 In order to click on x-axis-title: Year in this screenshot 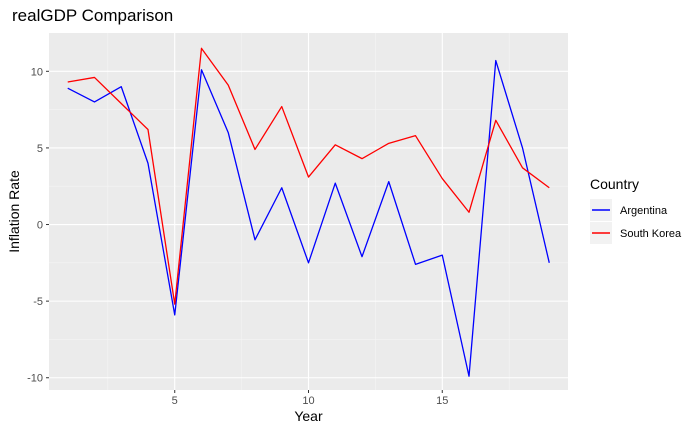, I will do `click(308, 416)`.